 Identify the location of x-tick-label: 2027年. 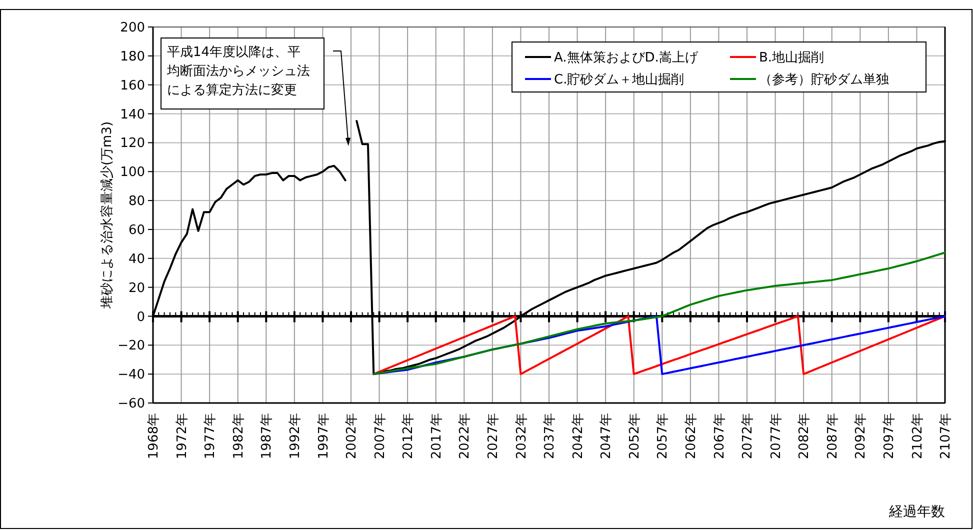
(493, 436).